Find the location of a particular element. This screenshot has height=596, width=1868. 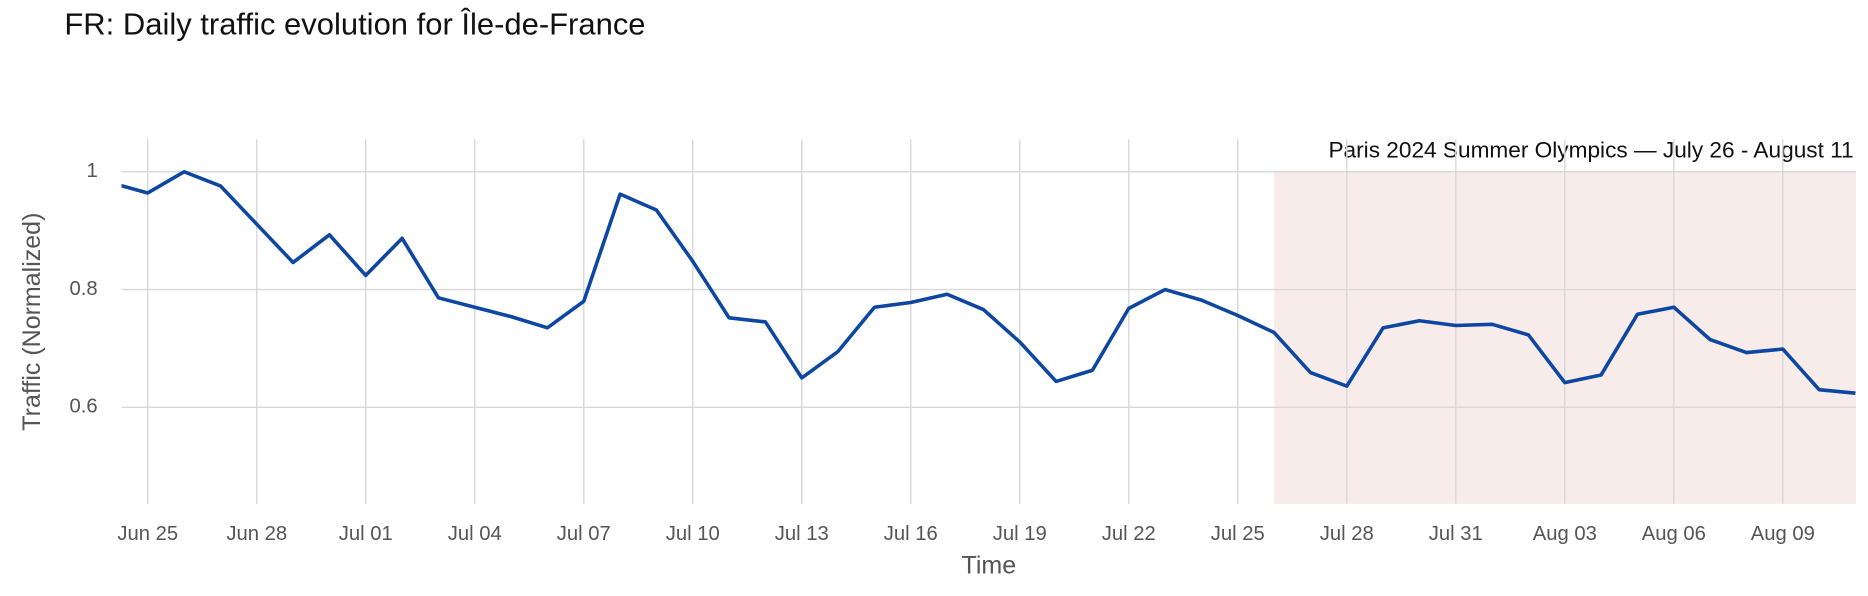

x-tick-label: Aug 03 is located at coordinates (1565, 534).